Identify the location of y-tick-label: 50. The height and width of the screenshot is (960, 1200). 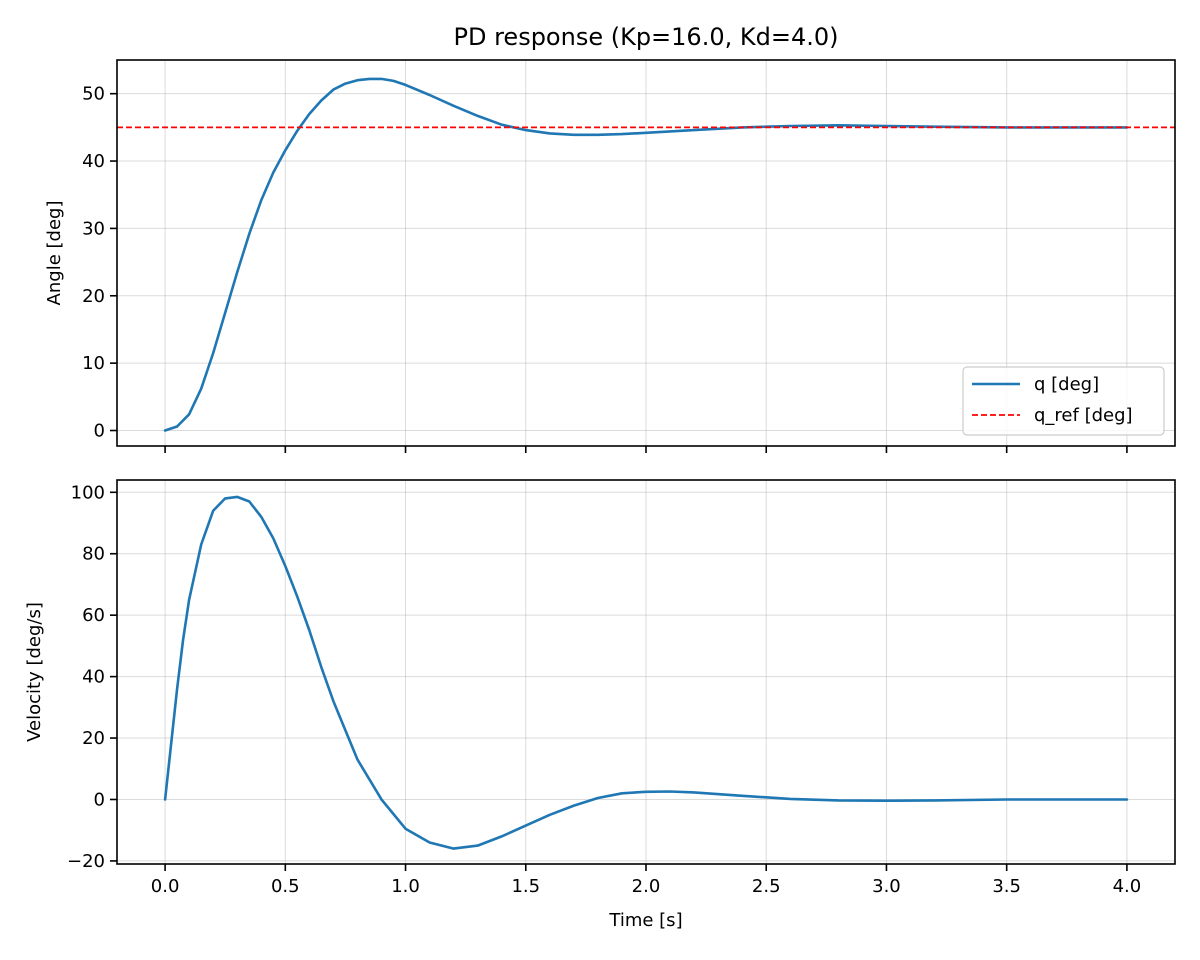
(93, 94).